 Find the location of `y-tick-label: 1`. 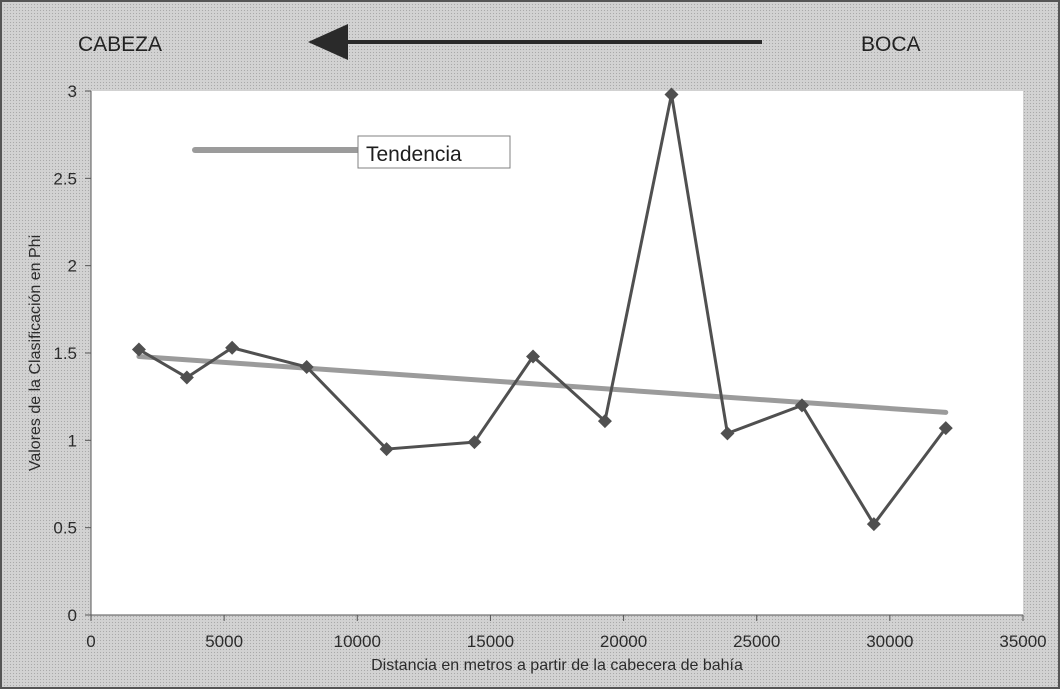

y-tick-label: 1 is located at coordinates (72, 440).